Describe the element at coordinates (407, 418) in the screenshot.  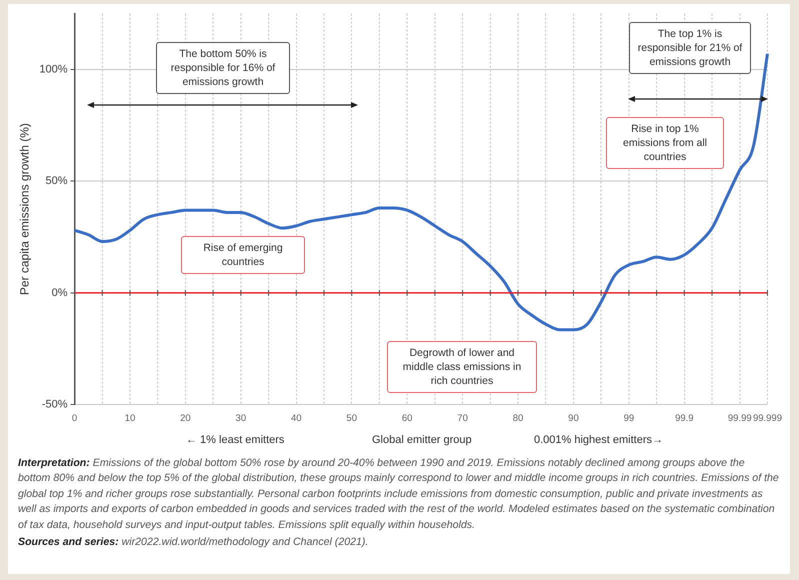
I see `x-tick-label: 60` at that location.